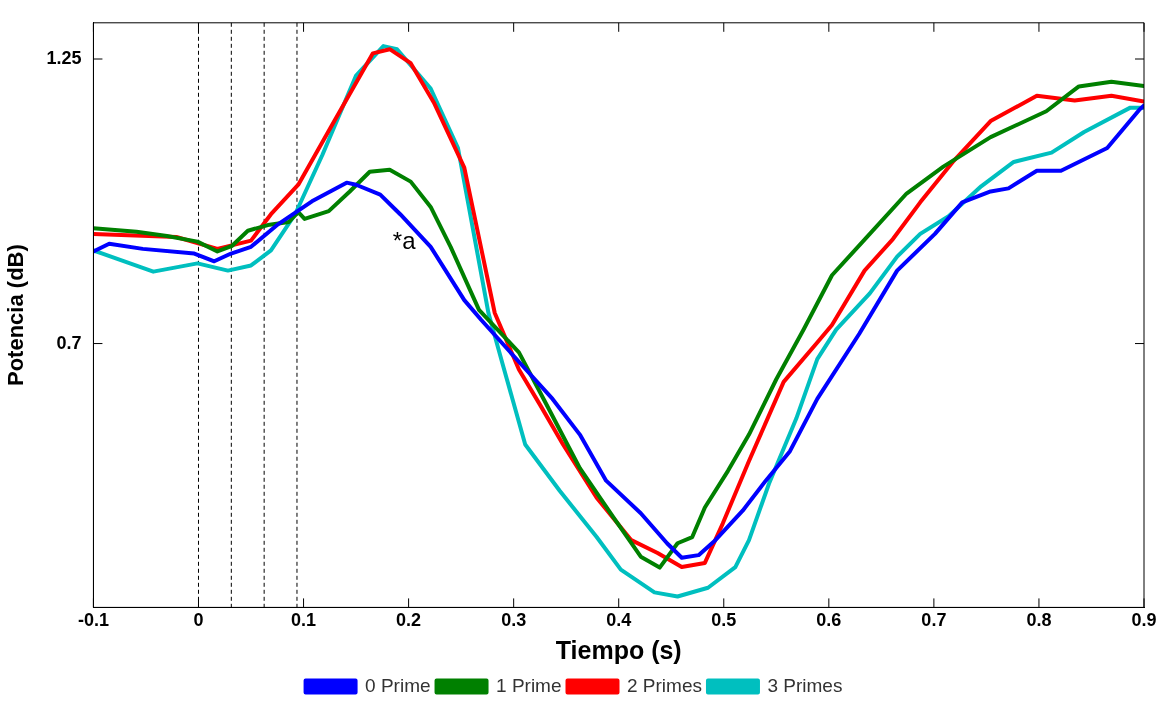 This screenshot has width=1166, height=706. I want to click on x-tick-label: 0.3, so click(514, 620).